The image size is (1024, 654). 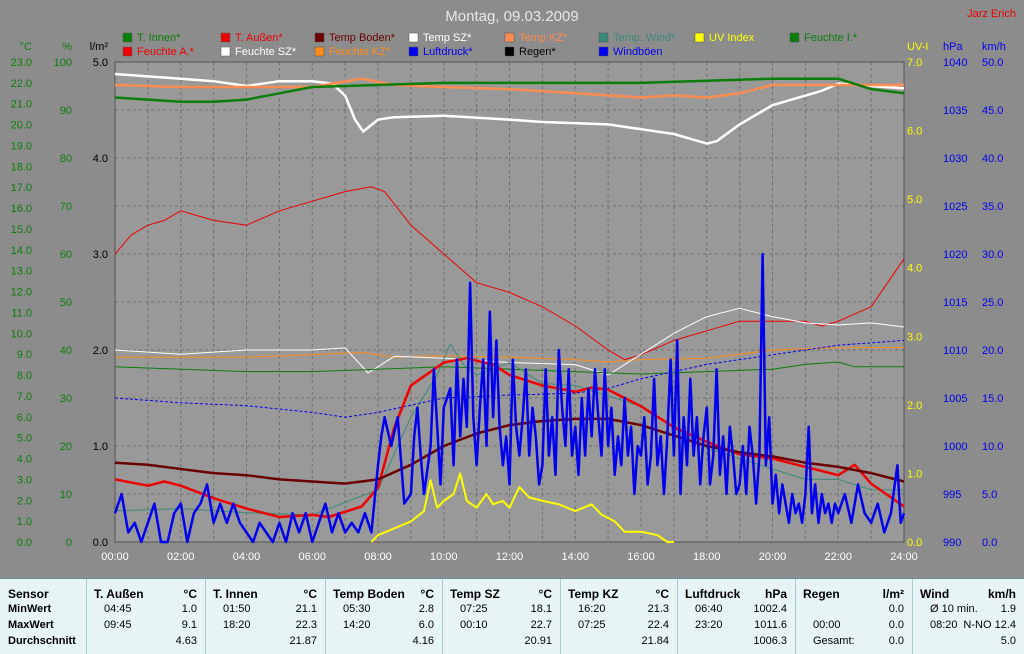 What do you see at coordinates (992, 351) in the screenshot?
I see `wind-axis-tick-label: 20.0` at bounding box center [992, 351].